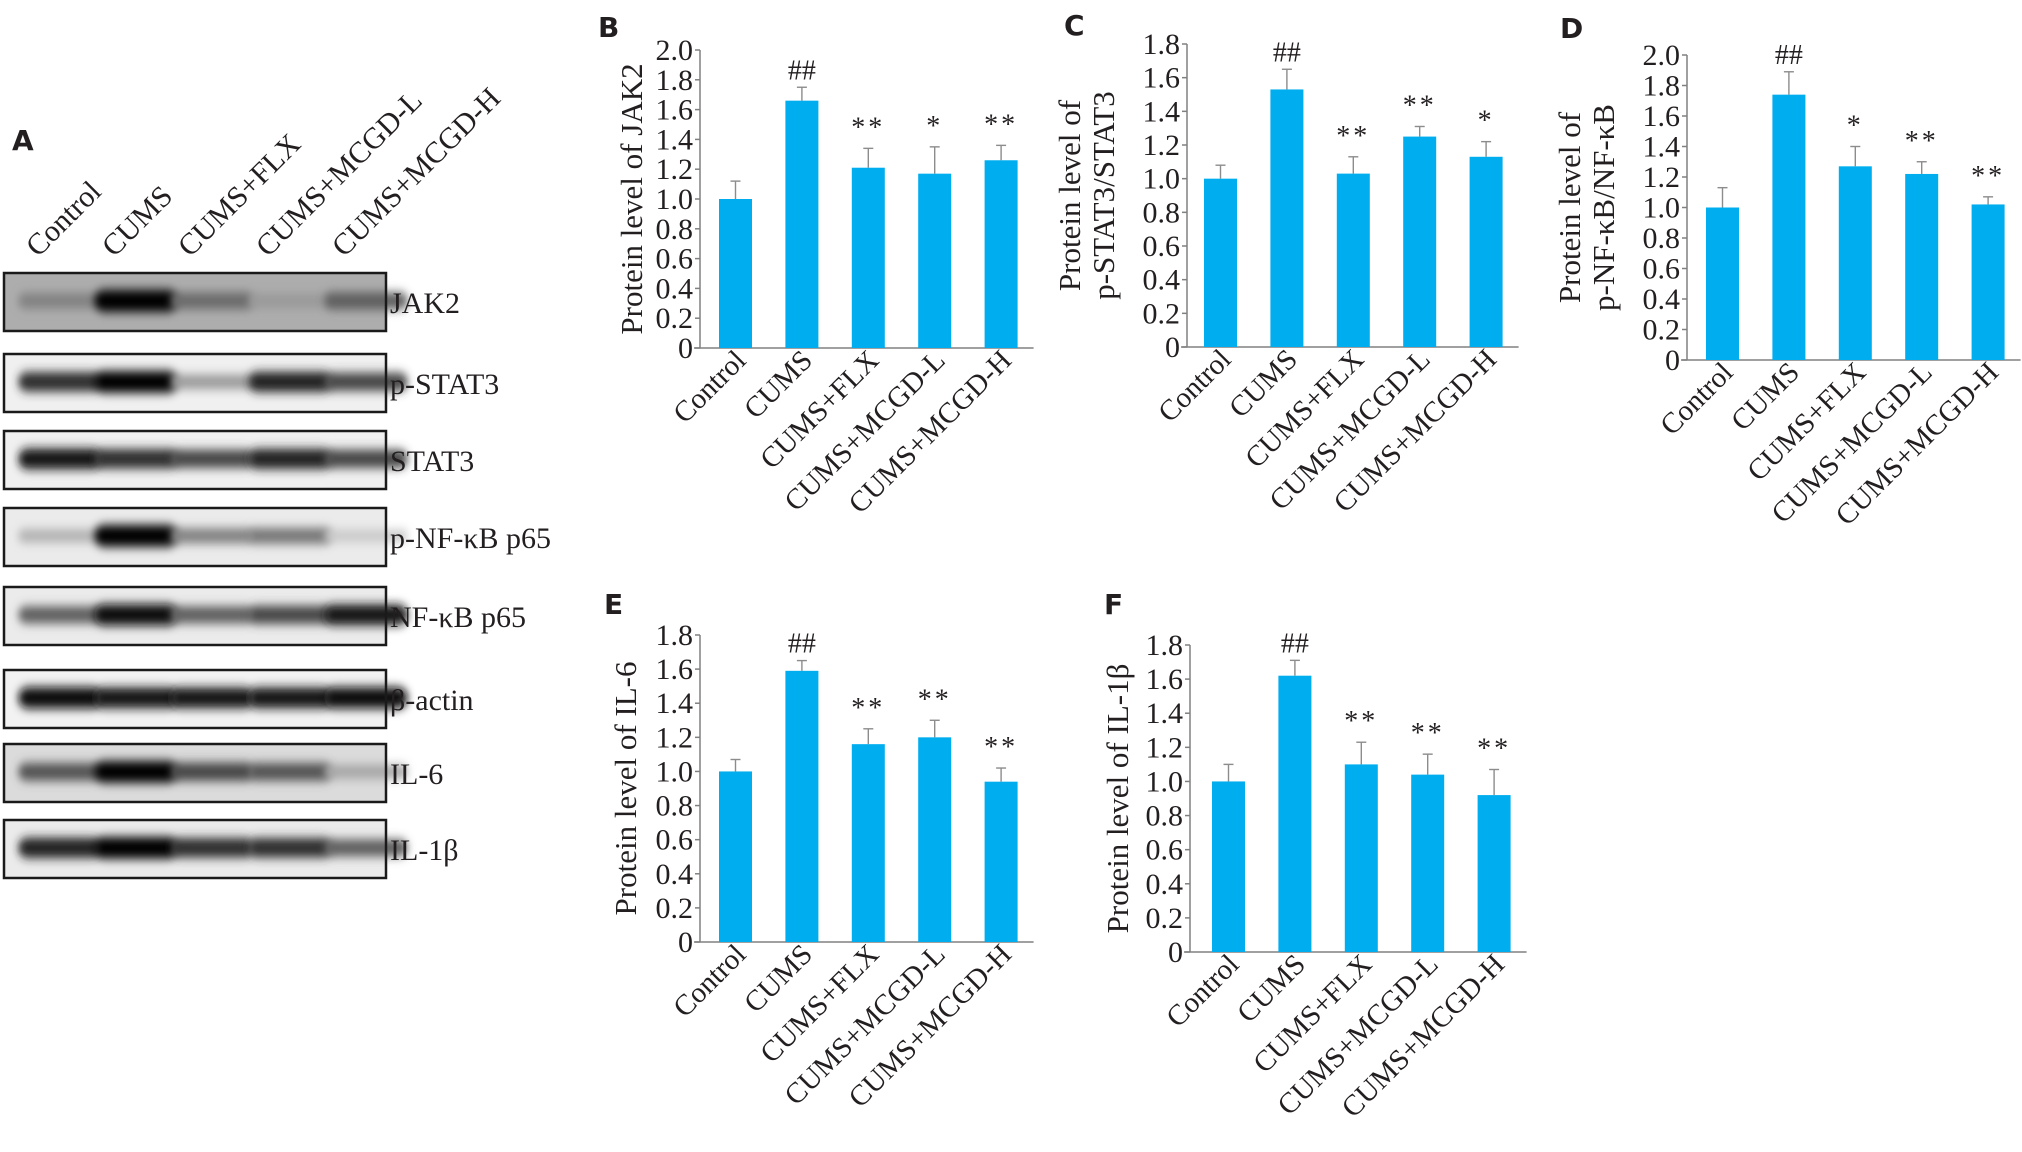 The height and width of the screenshot is (1152, 2022). I want to click on panel-letter-a: A, so click(23, 140).